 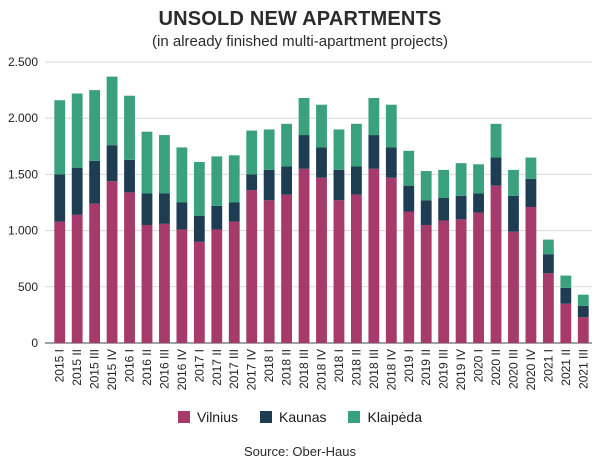 I want to click on legend-item-klaipeda: Klaipėda, so click(x=385, y=417).